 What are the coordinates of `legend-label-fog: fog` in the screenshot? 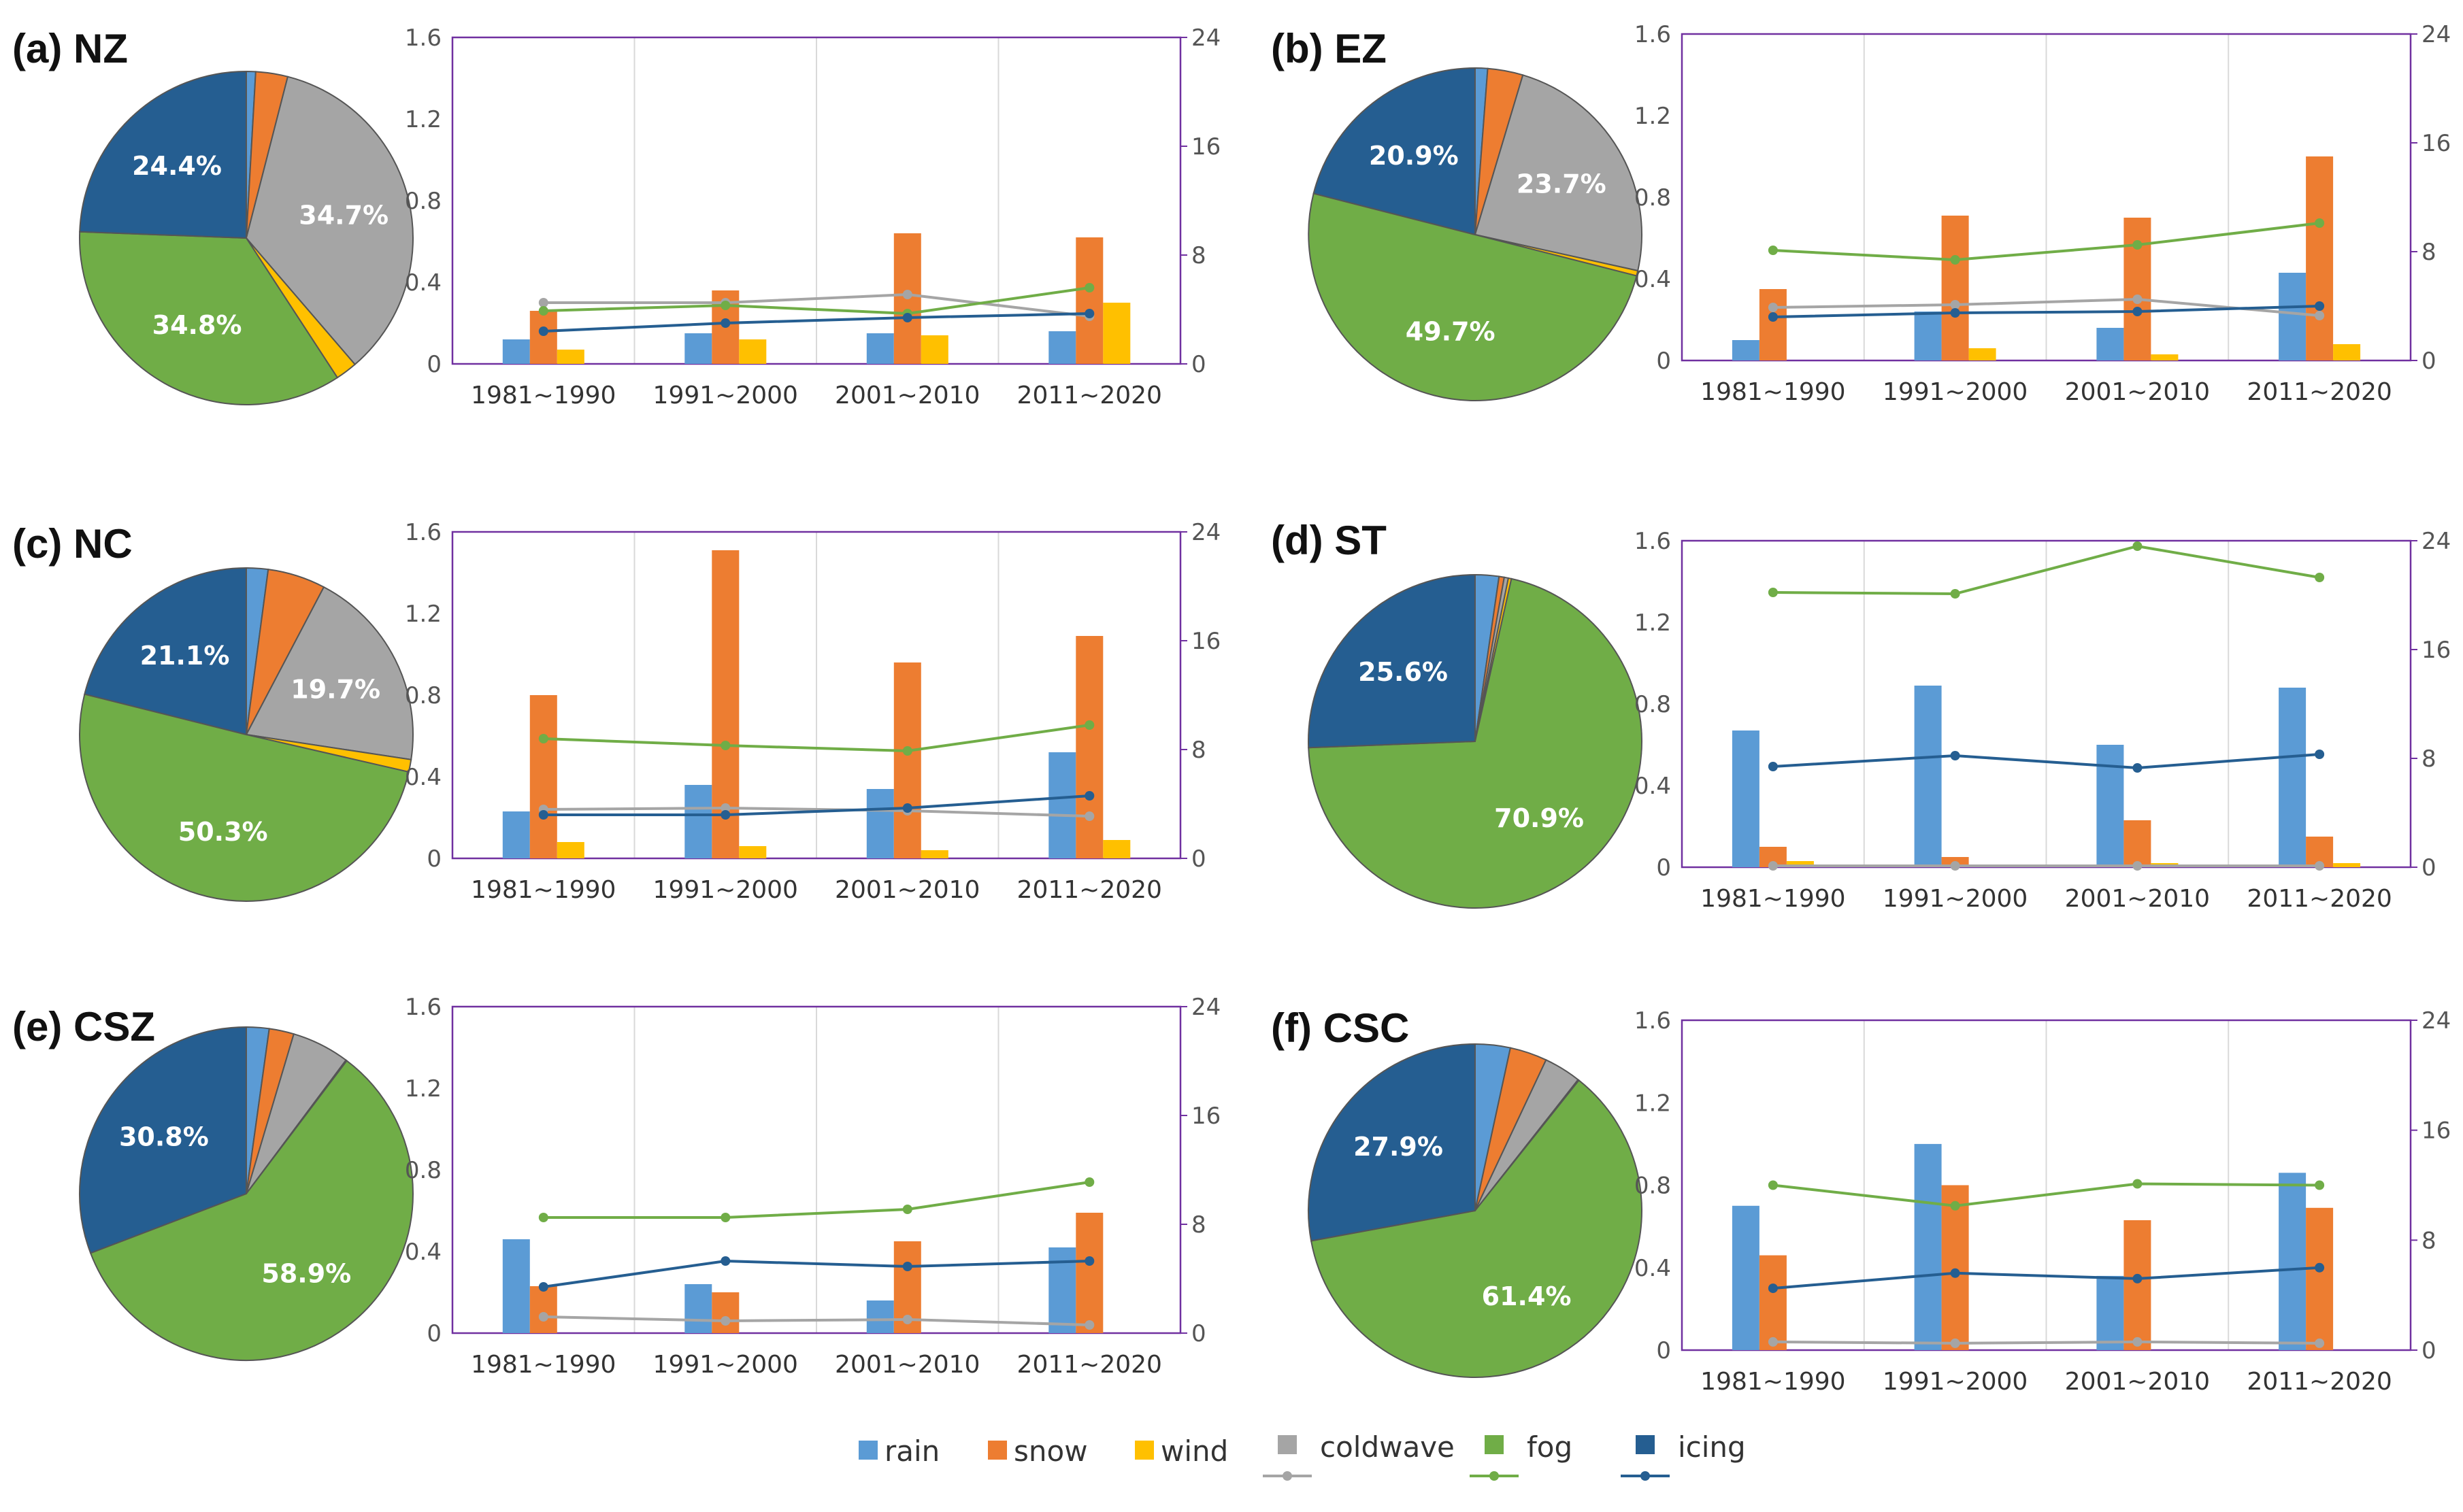 It's located at (1549, 1447).